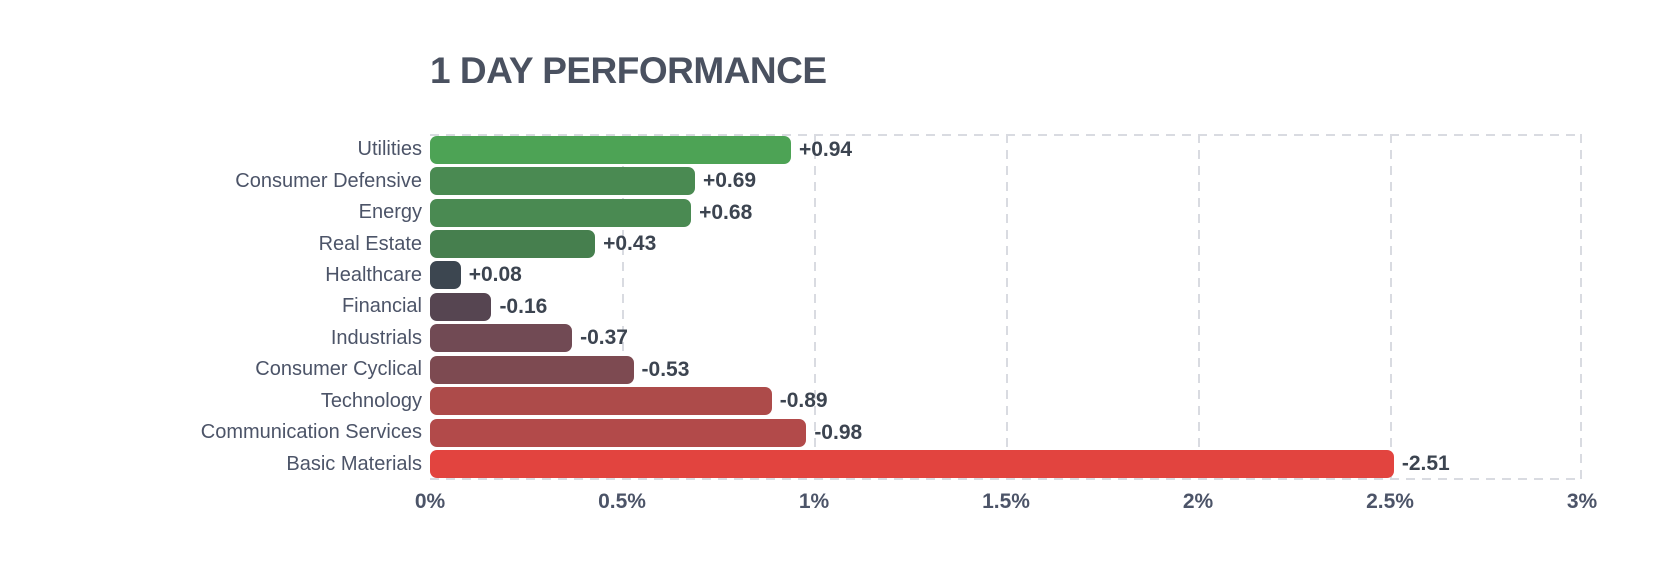  I want to click on bar-track: +0.08, so click(1006, 275).